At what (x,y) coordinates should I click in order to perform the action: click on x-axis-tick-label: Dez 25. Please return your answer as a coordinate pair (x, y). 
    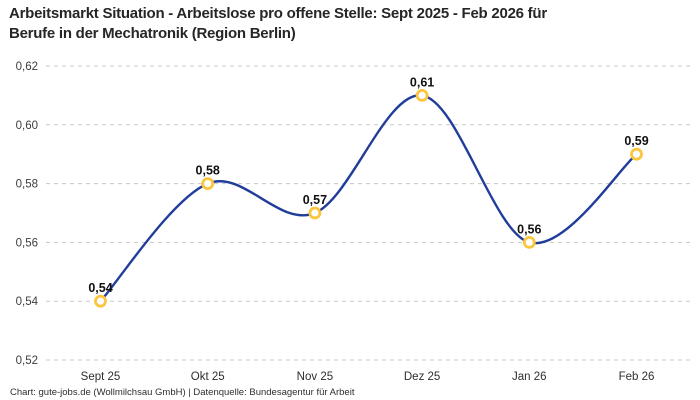
    Looking at the image, I should click on (422, 377).